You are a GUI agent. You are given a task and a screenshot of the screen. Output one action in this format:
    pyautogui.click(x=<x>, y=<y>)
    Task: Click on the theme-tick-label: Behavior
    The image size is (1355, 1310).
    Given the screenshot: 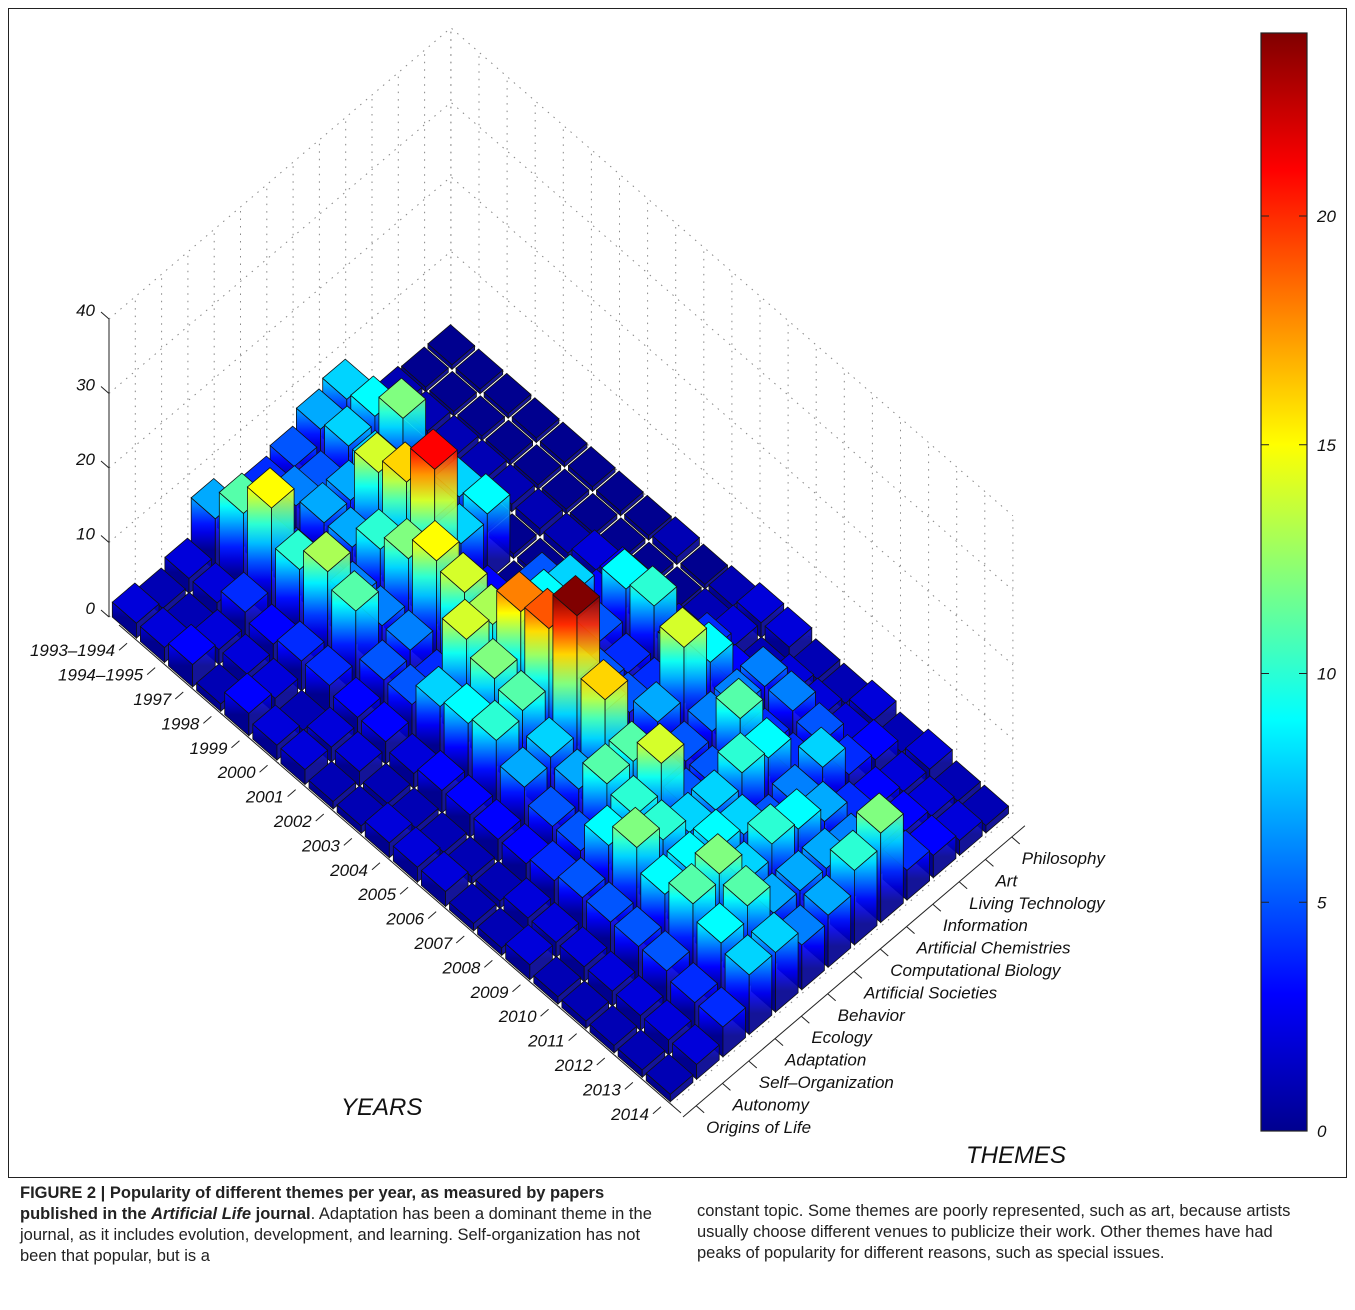 What is the action you would take?
    pyautogui.click(x=872, y=1015)
    